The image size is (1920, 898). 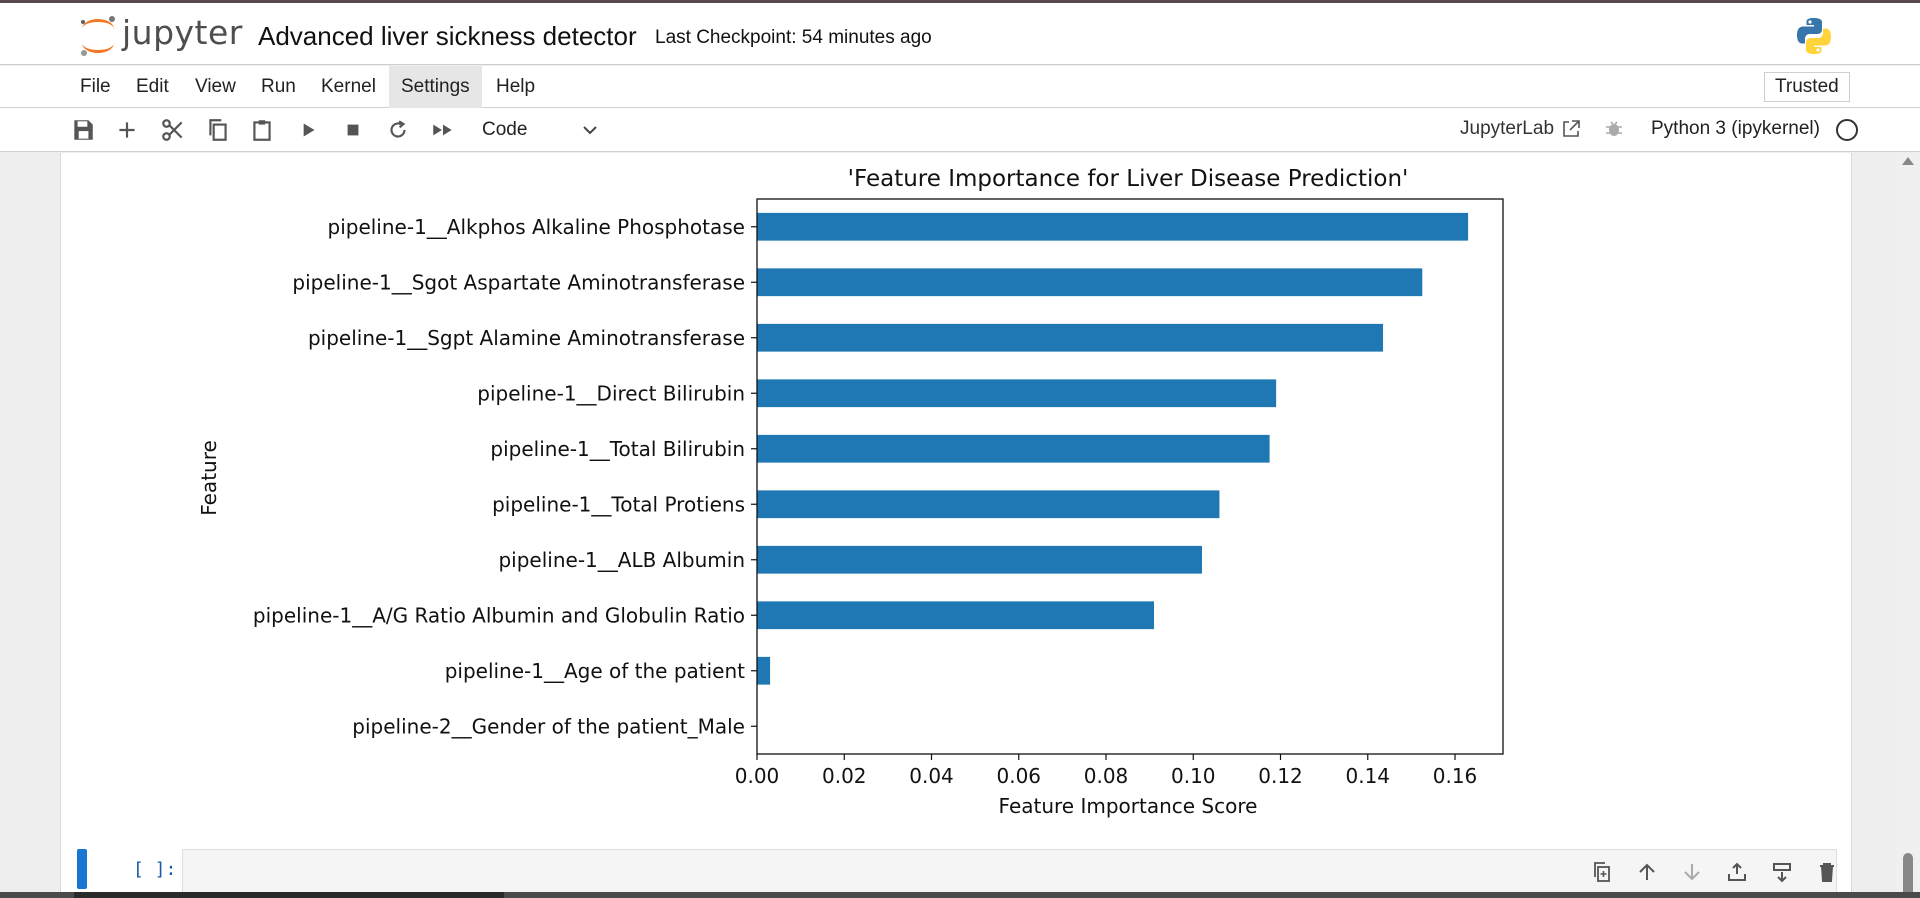 I want to click on external-link-icon, so click(x=1571, y=129).